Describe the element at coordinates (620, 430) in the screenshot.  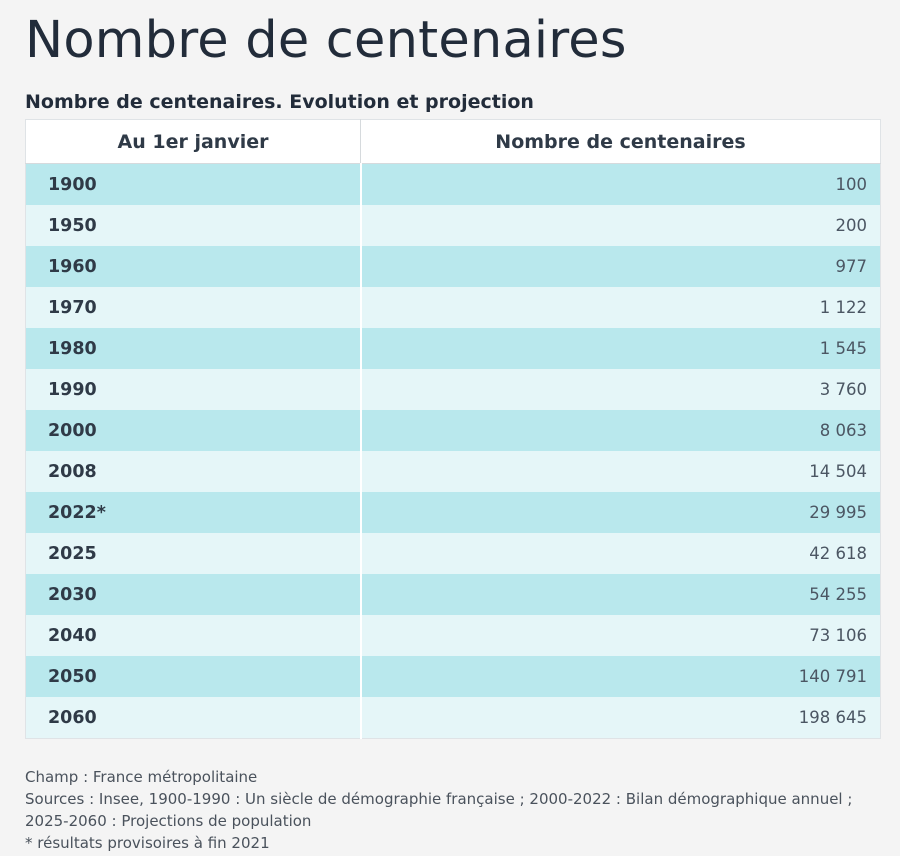
I see `count-cell: 8 063` at that location.